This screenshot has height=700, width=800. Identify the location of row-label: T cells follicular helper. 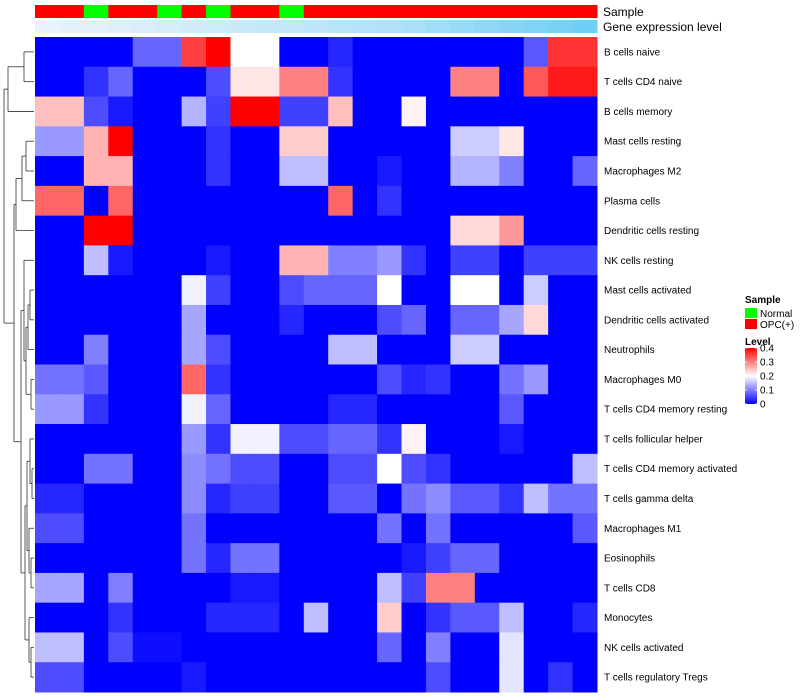
(653, 439).